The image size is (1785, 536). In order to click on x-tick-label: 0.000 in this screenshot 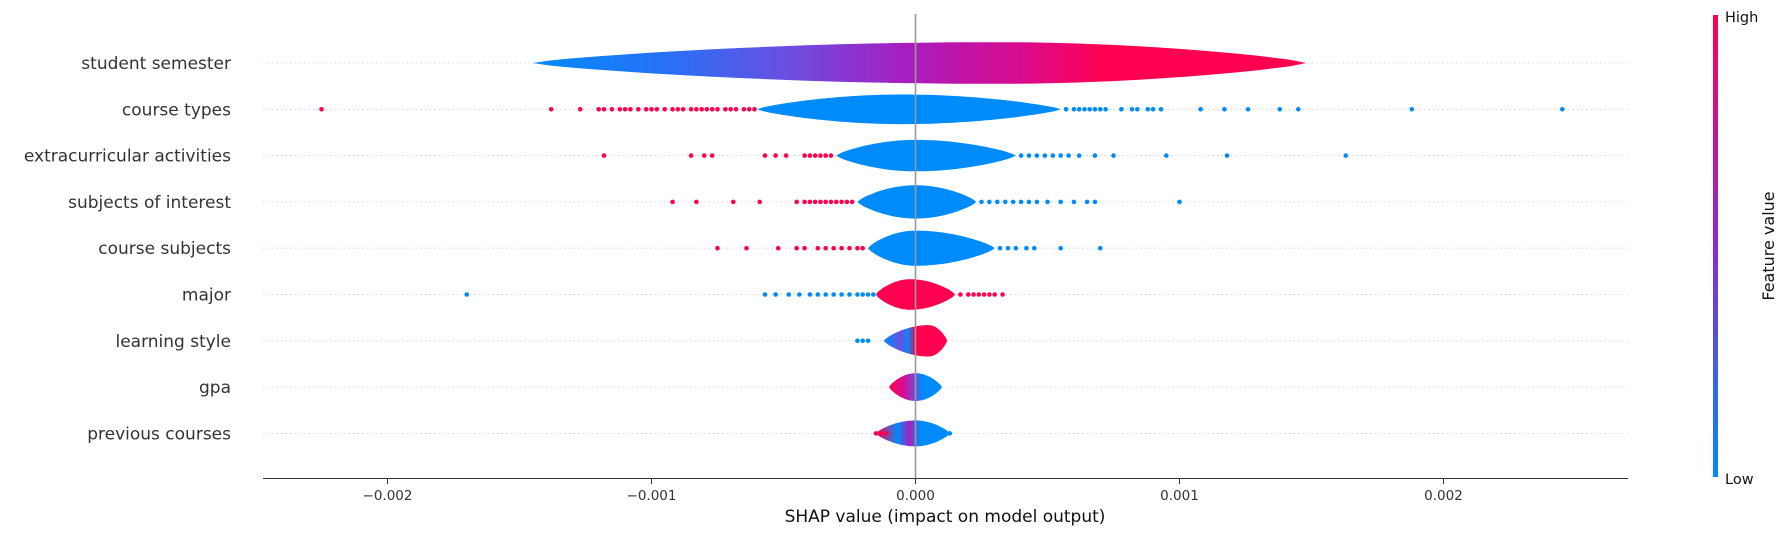, I will do `click(915, 496)`.